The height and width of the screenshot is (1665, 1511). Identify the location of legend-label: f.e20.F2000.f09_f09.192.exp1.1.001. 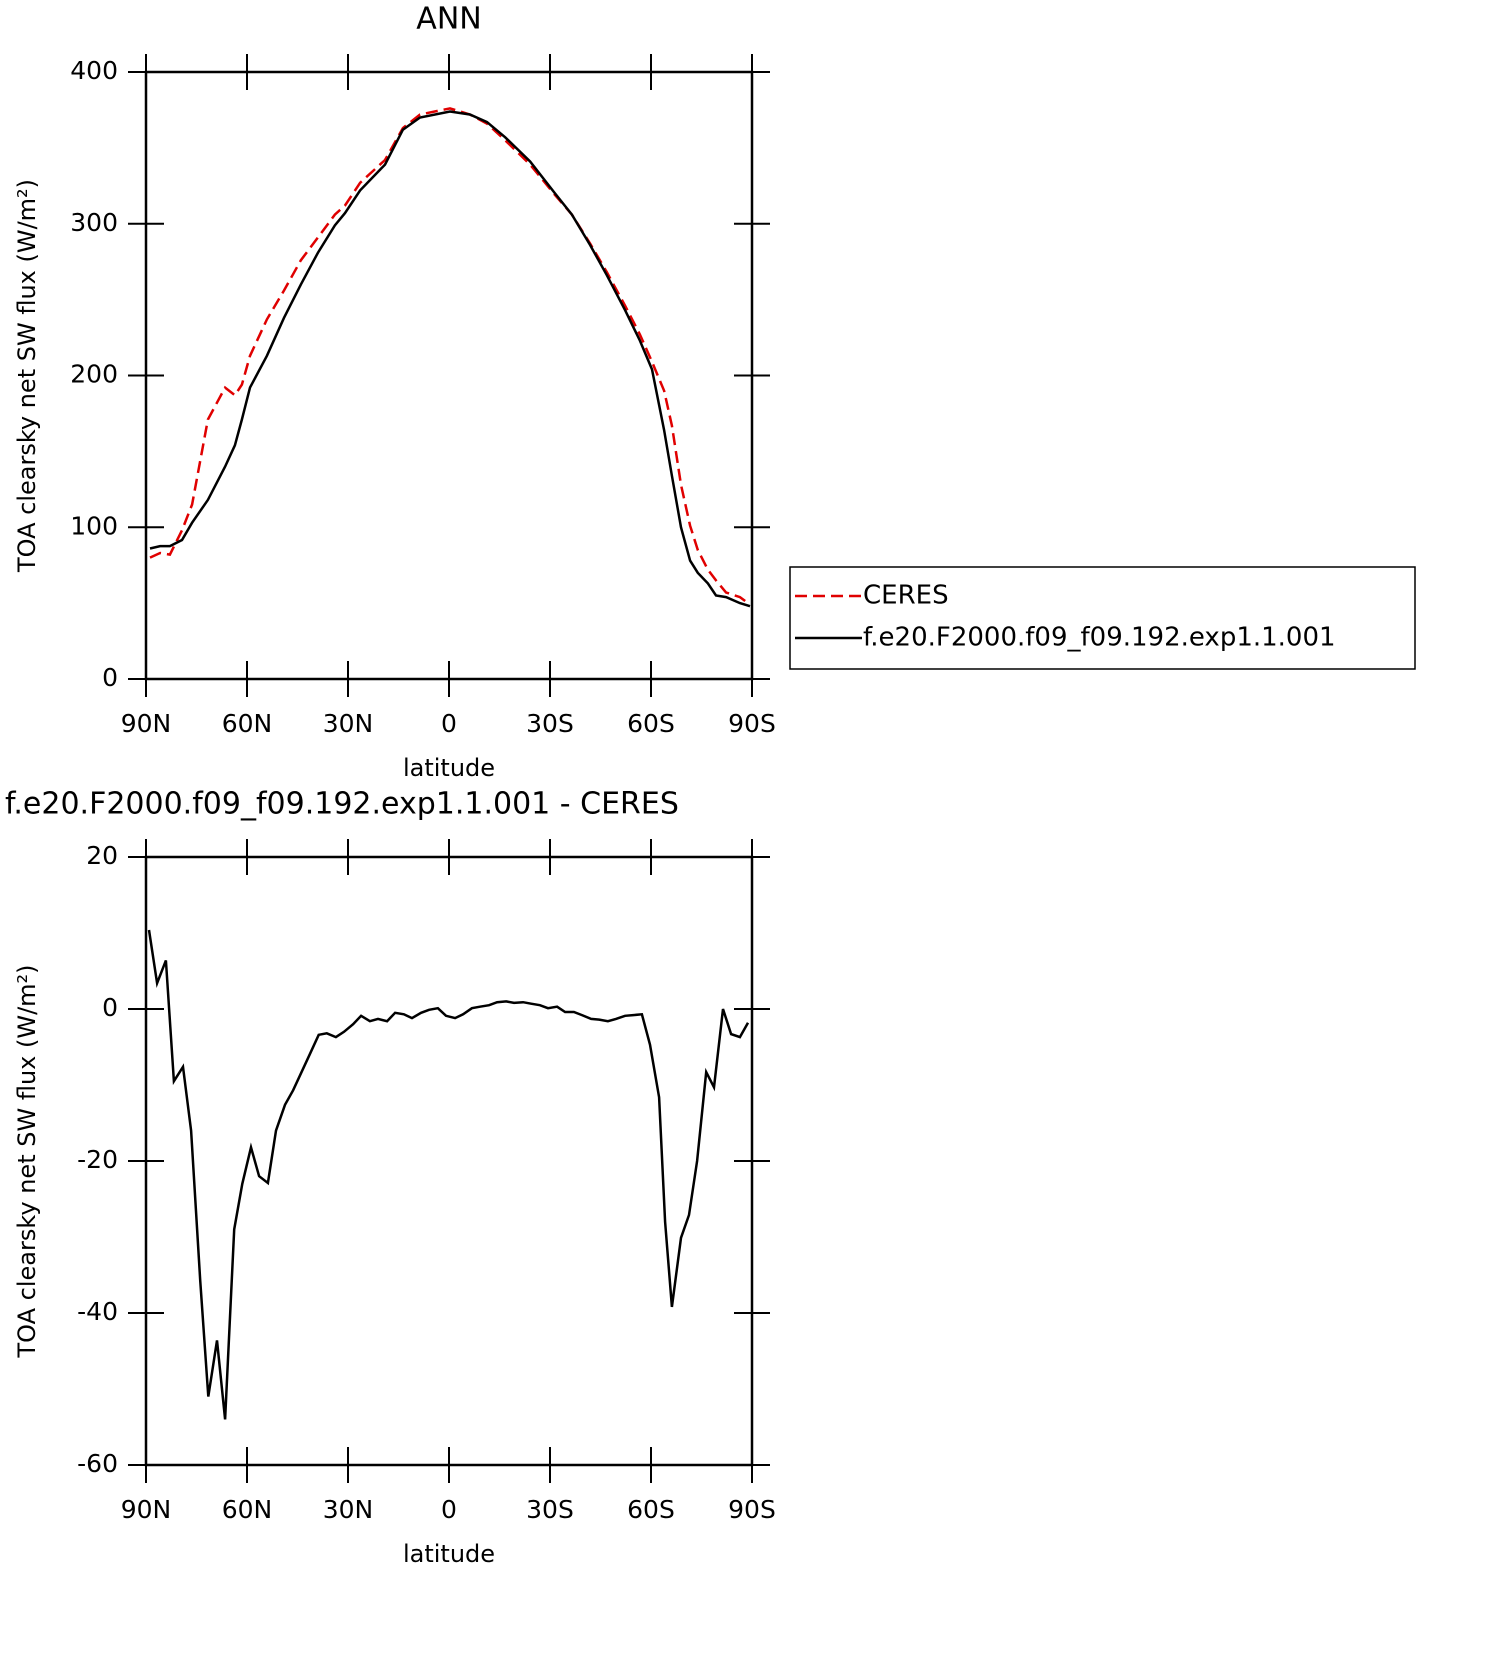
(1099, 638).